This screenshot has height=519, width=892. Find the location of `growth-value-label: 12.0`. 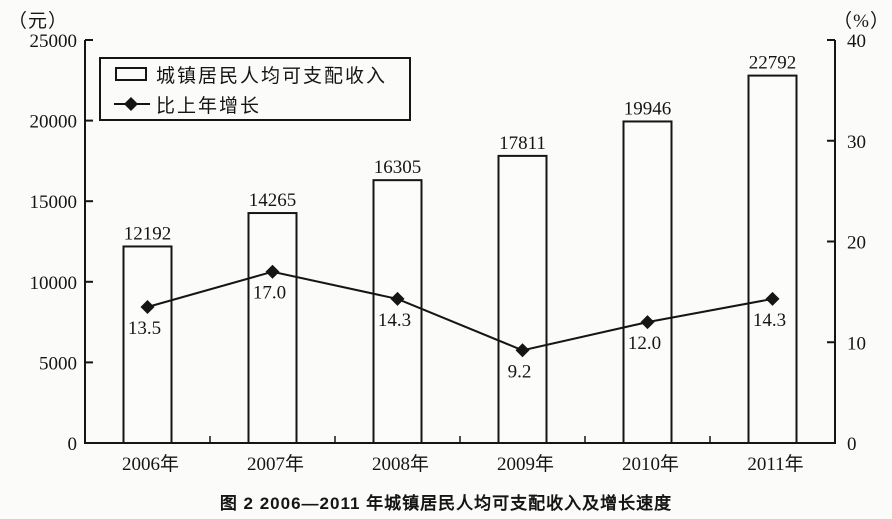

growth-value-label: 12.0 is located at coordinates (644, 343).